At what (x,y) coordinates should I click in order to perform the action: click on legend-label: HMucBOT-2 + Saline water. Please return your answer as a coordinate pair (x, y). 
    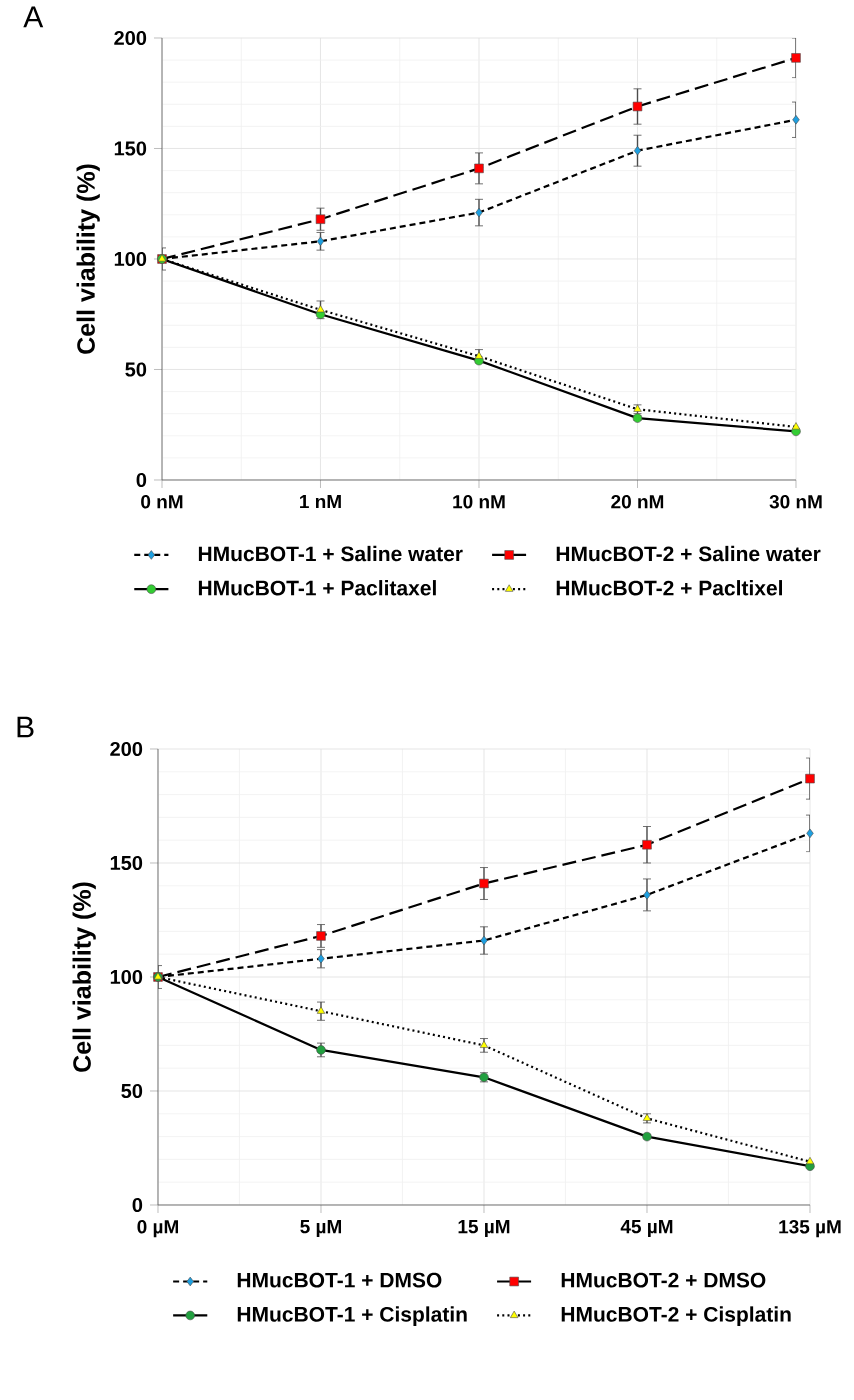
    Looking at the image, I should click on (688, 553).